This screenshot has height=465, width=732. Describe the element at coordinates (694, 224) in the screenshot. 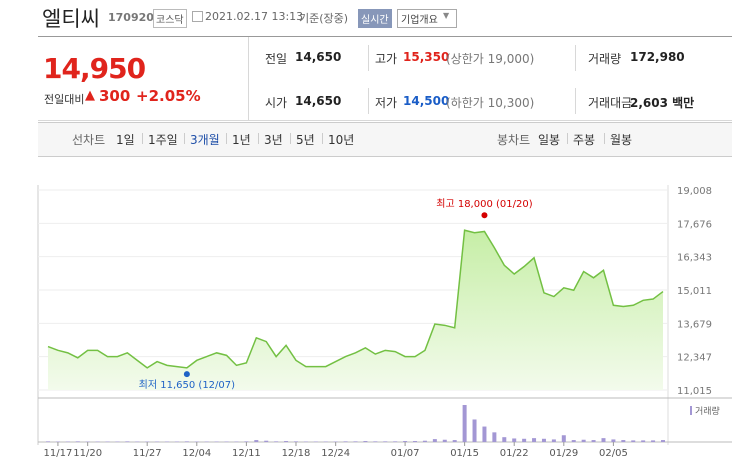

I see `y-tick-label: 17,676` at that location.